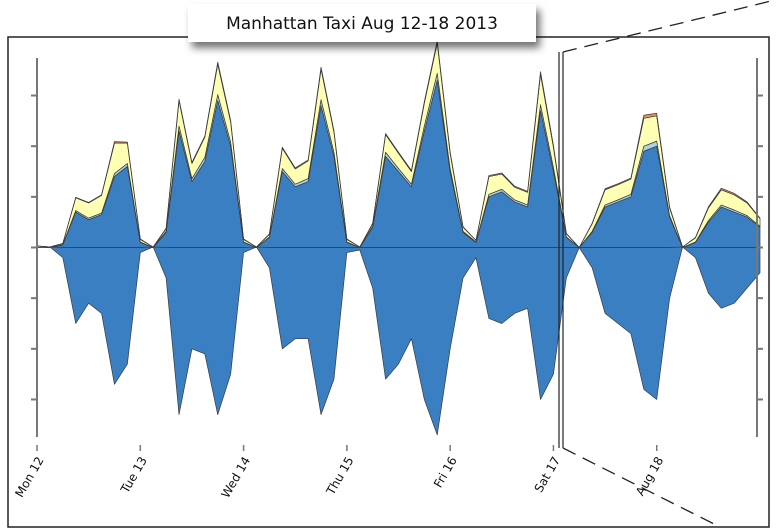 The height and width of the screenshot is (532, 777). I want to click on title-box, so click(362, 23).